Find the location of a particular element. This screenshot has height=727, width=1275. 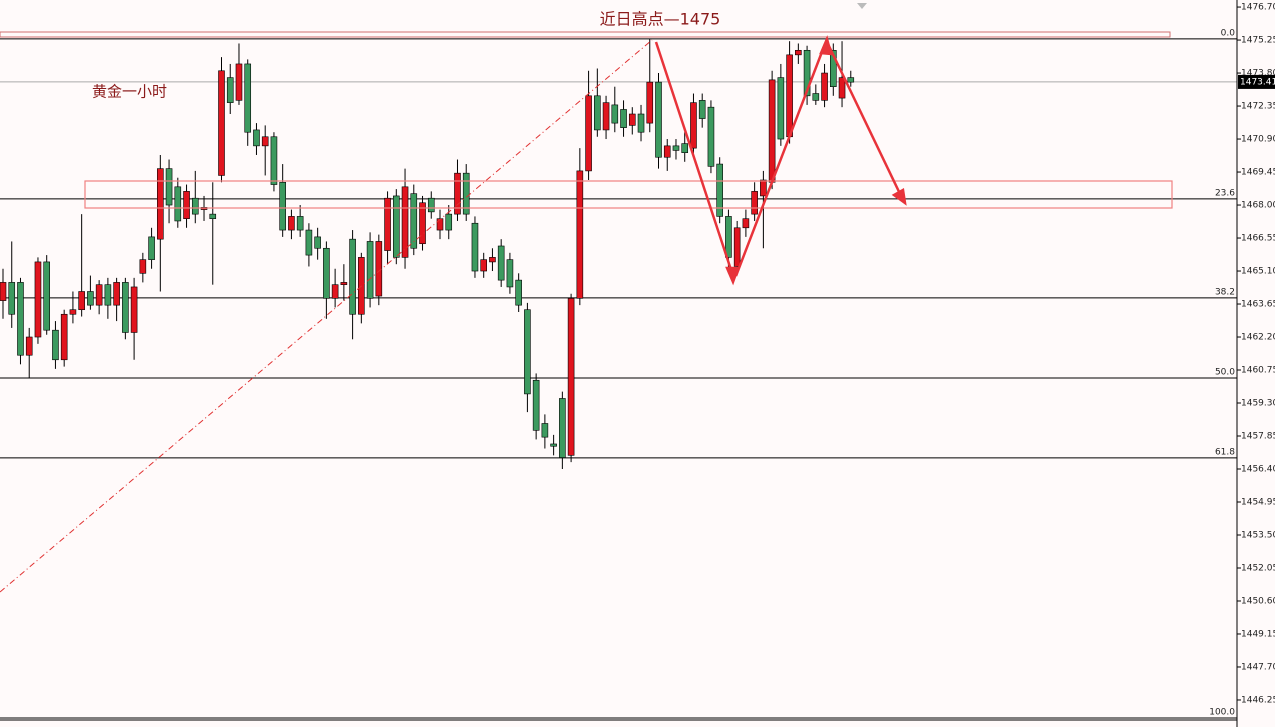

y-tick-label: 1460.75 is located at coordinates (1258, 371).